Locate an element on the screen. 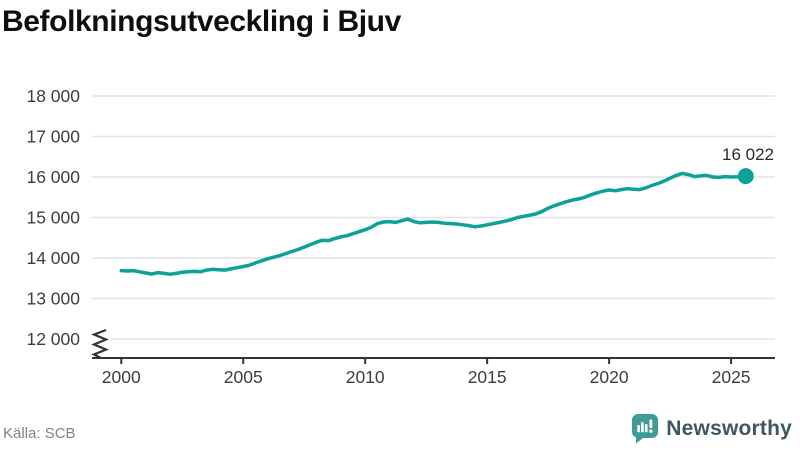 The image size is (800, 450). y-tick-label: 16 000 is located at coordinates (53, 177).